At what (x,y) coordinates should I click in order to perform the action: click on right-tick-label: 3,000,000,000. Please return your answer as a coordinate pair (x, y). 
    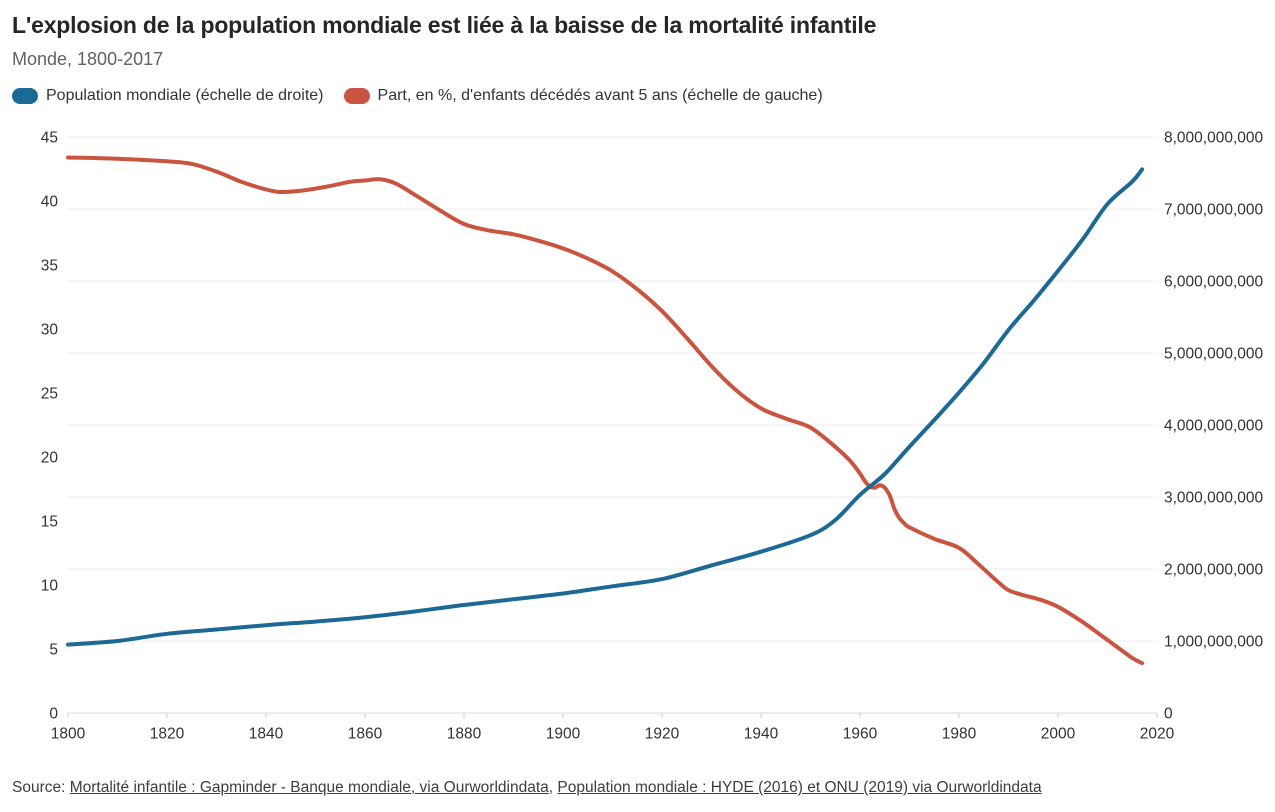
    Looking at the image, I should click on (1214, 497).